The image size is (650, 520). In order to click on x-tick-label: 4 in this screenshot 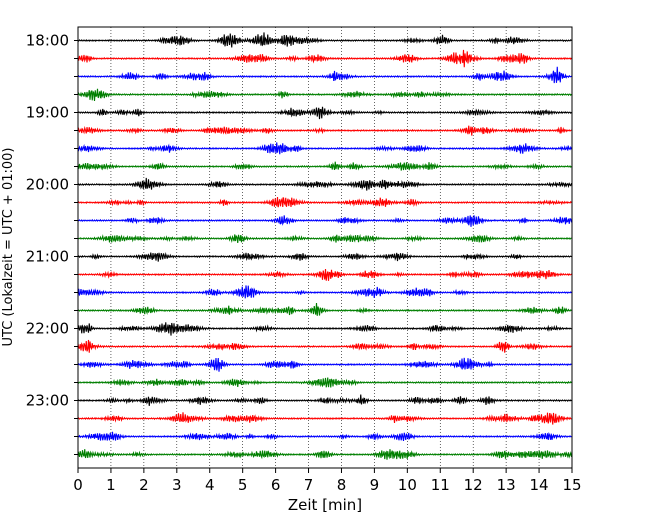, I will do `click(210, 485)`.